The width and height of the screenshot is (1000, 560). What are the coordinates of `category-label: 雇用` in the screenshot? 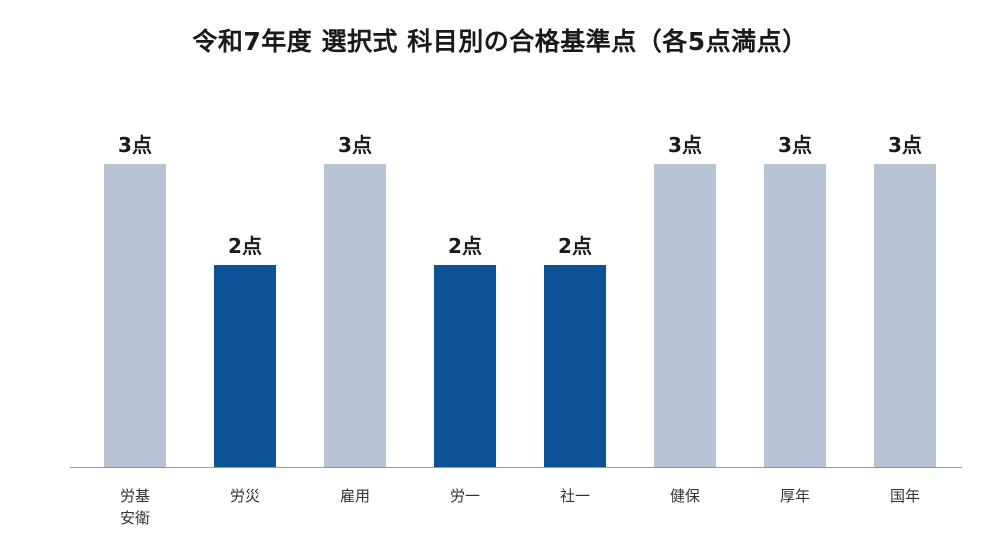 It's located at (355, 496).